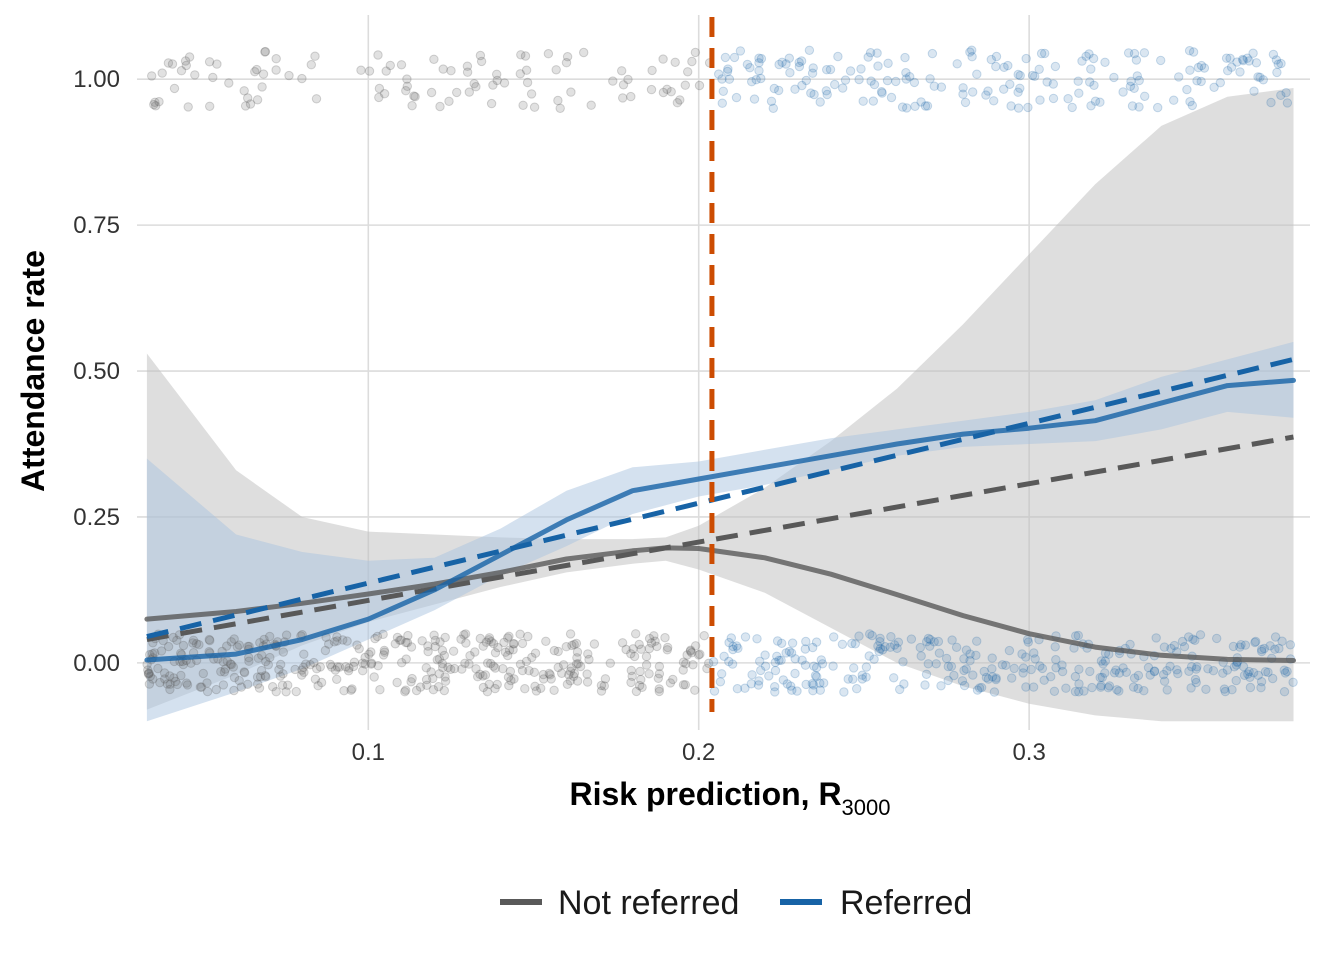  Describe the element at coordinates (96, 663) in the screenshot. I see `y-tick-label-0: 0.00` at that location.